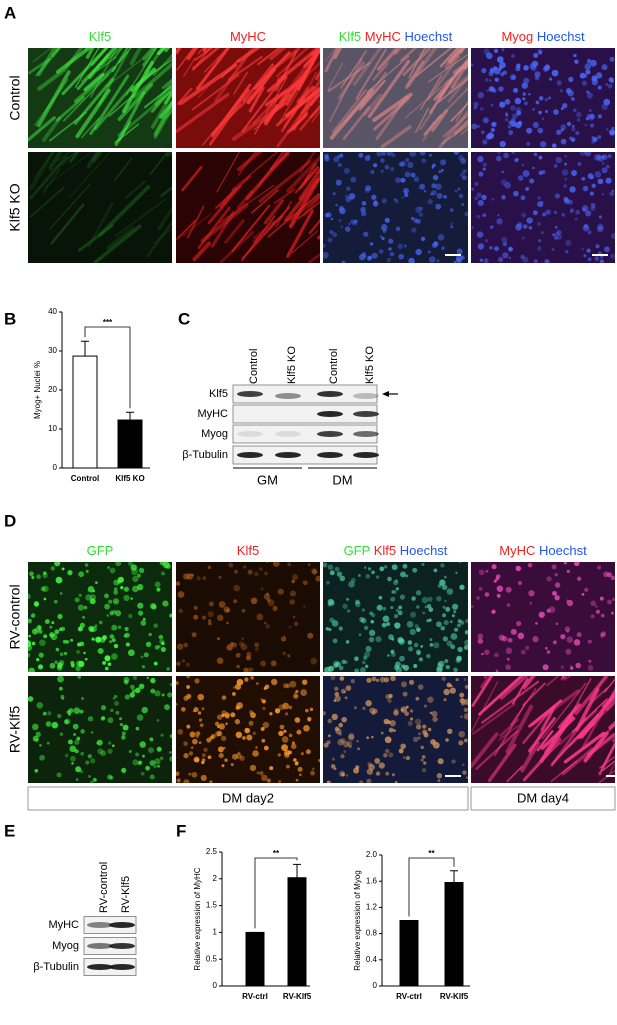 Image resolution: width=617 pixels, height=1025 pixels. What do you see at coordinates (55, 467) in the screenshot?
I see `y-tick-label: 0` at bounding box center [55, 467].